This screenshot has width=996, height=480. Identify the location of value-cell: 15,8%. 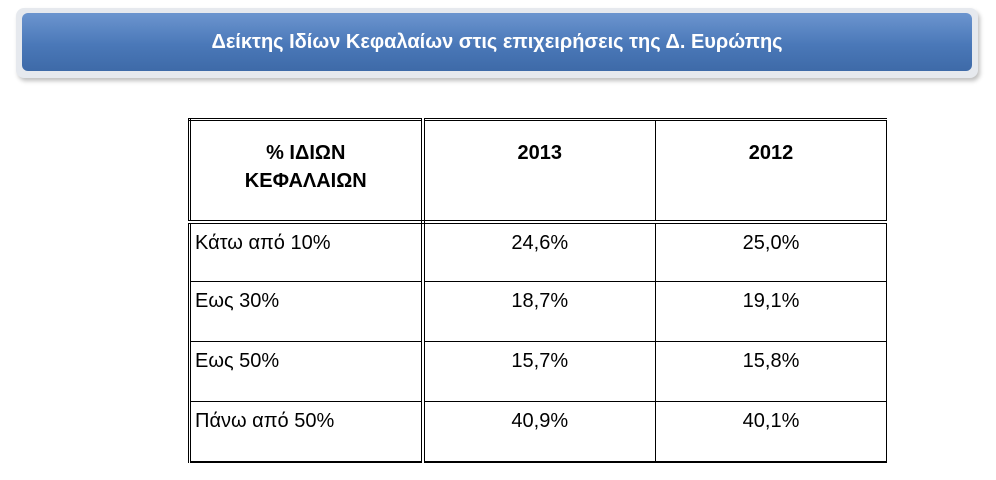
(771, 371).